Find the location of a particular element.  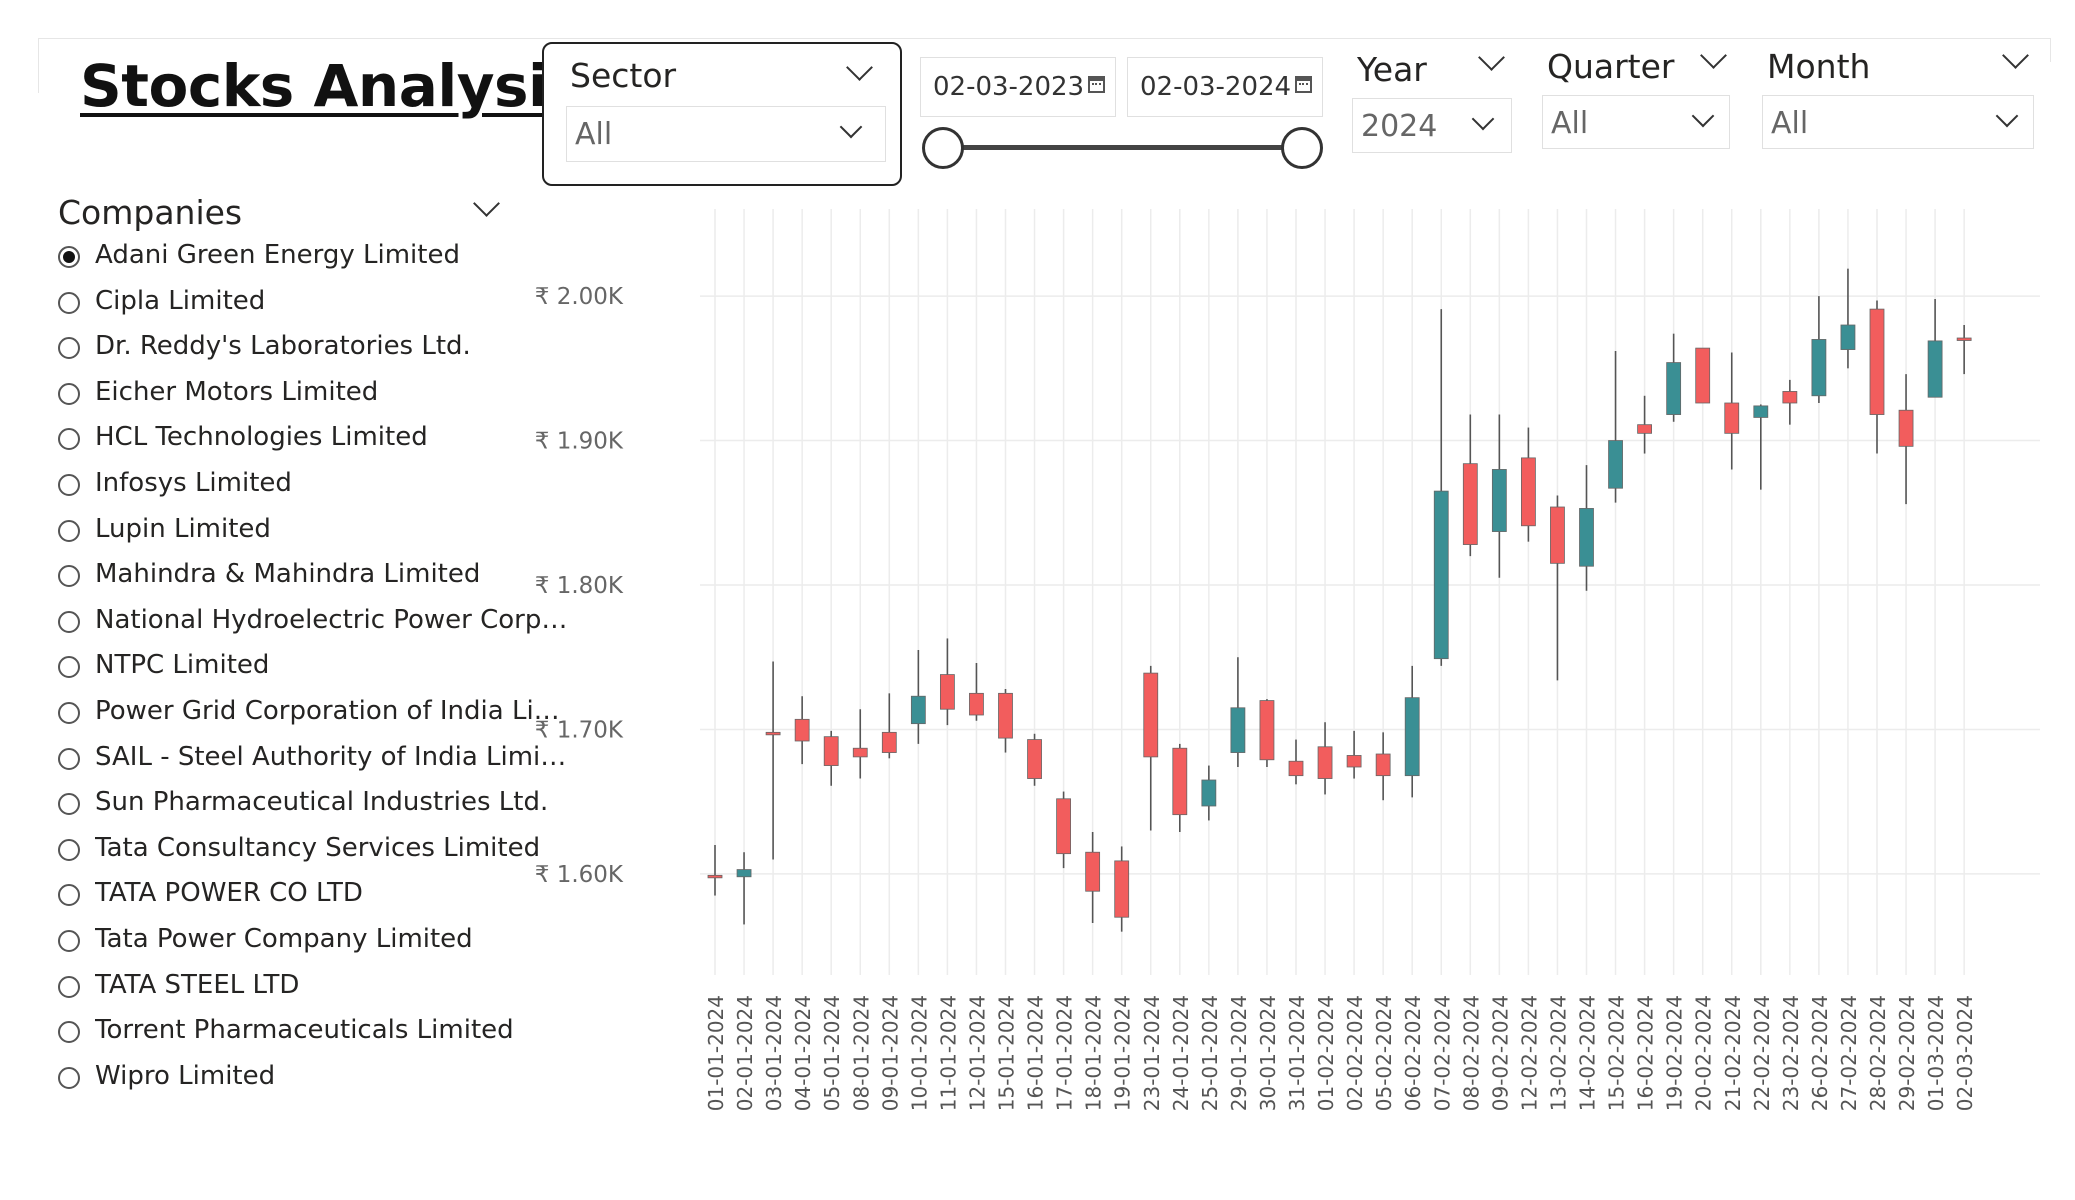

year-dropdown: 2024 is located at coordinates (1432, 125).